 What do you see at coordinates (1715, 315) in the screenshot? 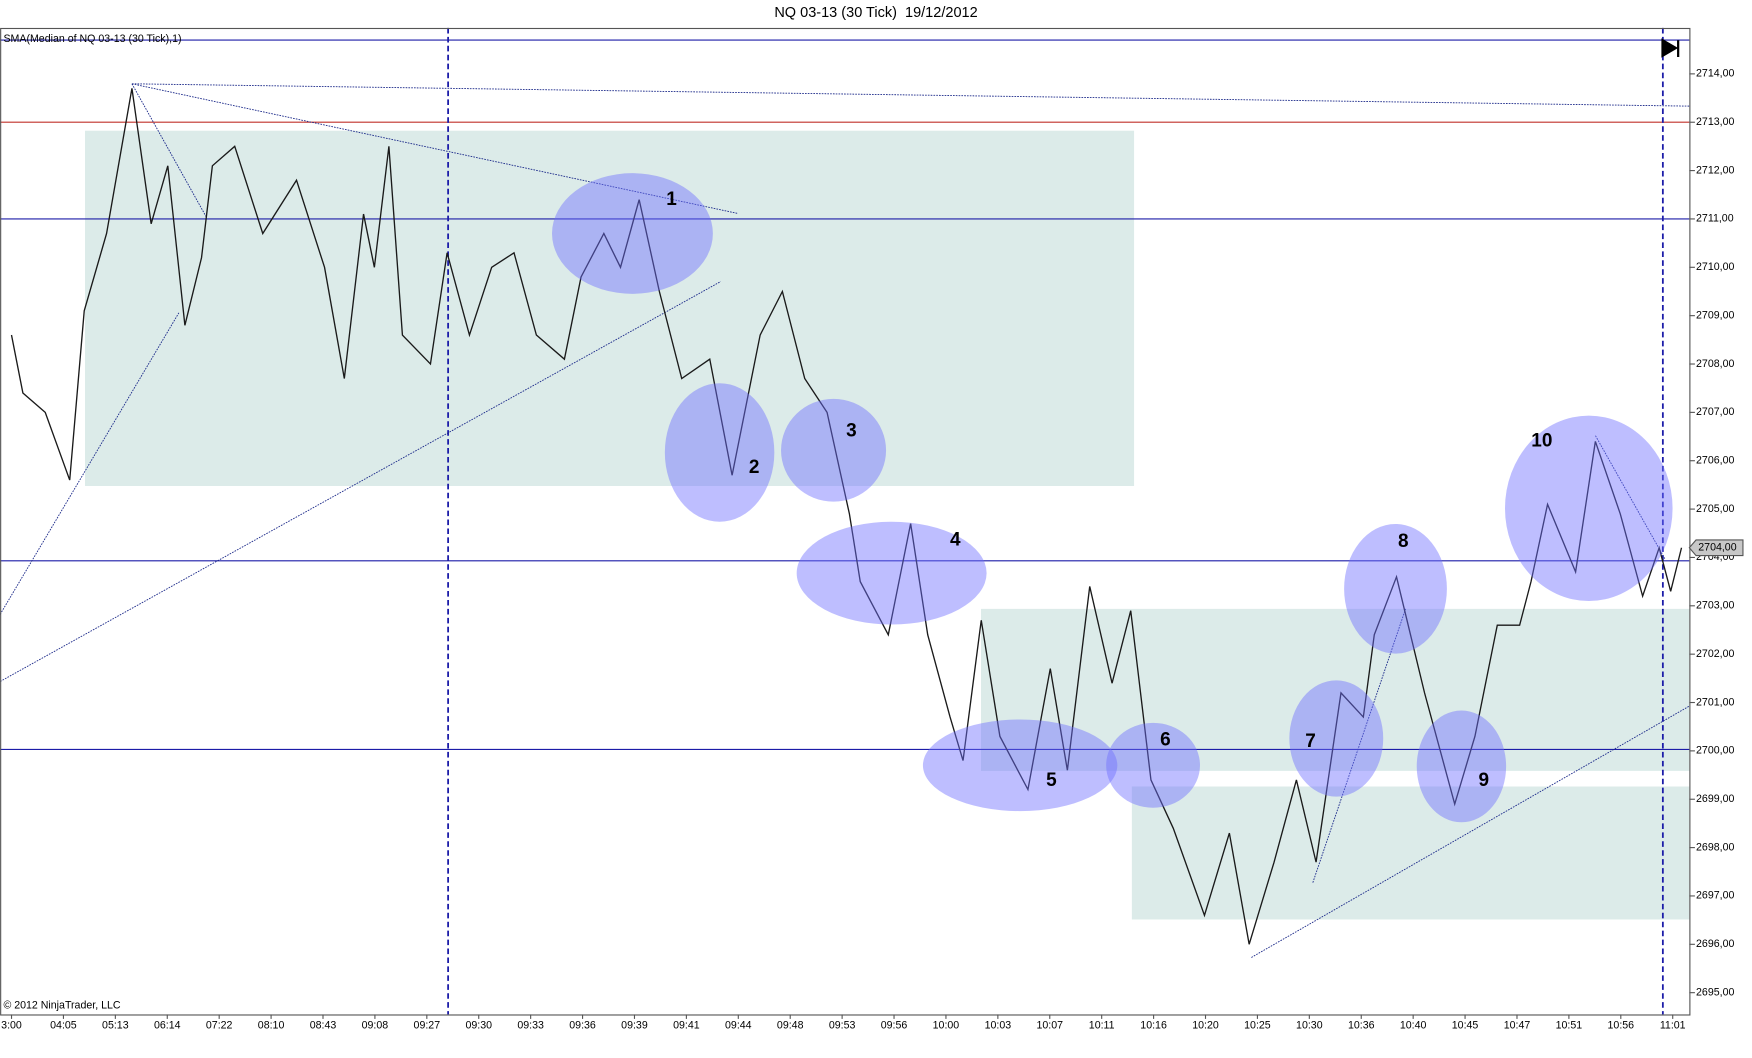
I see `y-tick-label: 2709,00` at bounding box center [1715, 315].